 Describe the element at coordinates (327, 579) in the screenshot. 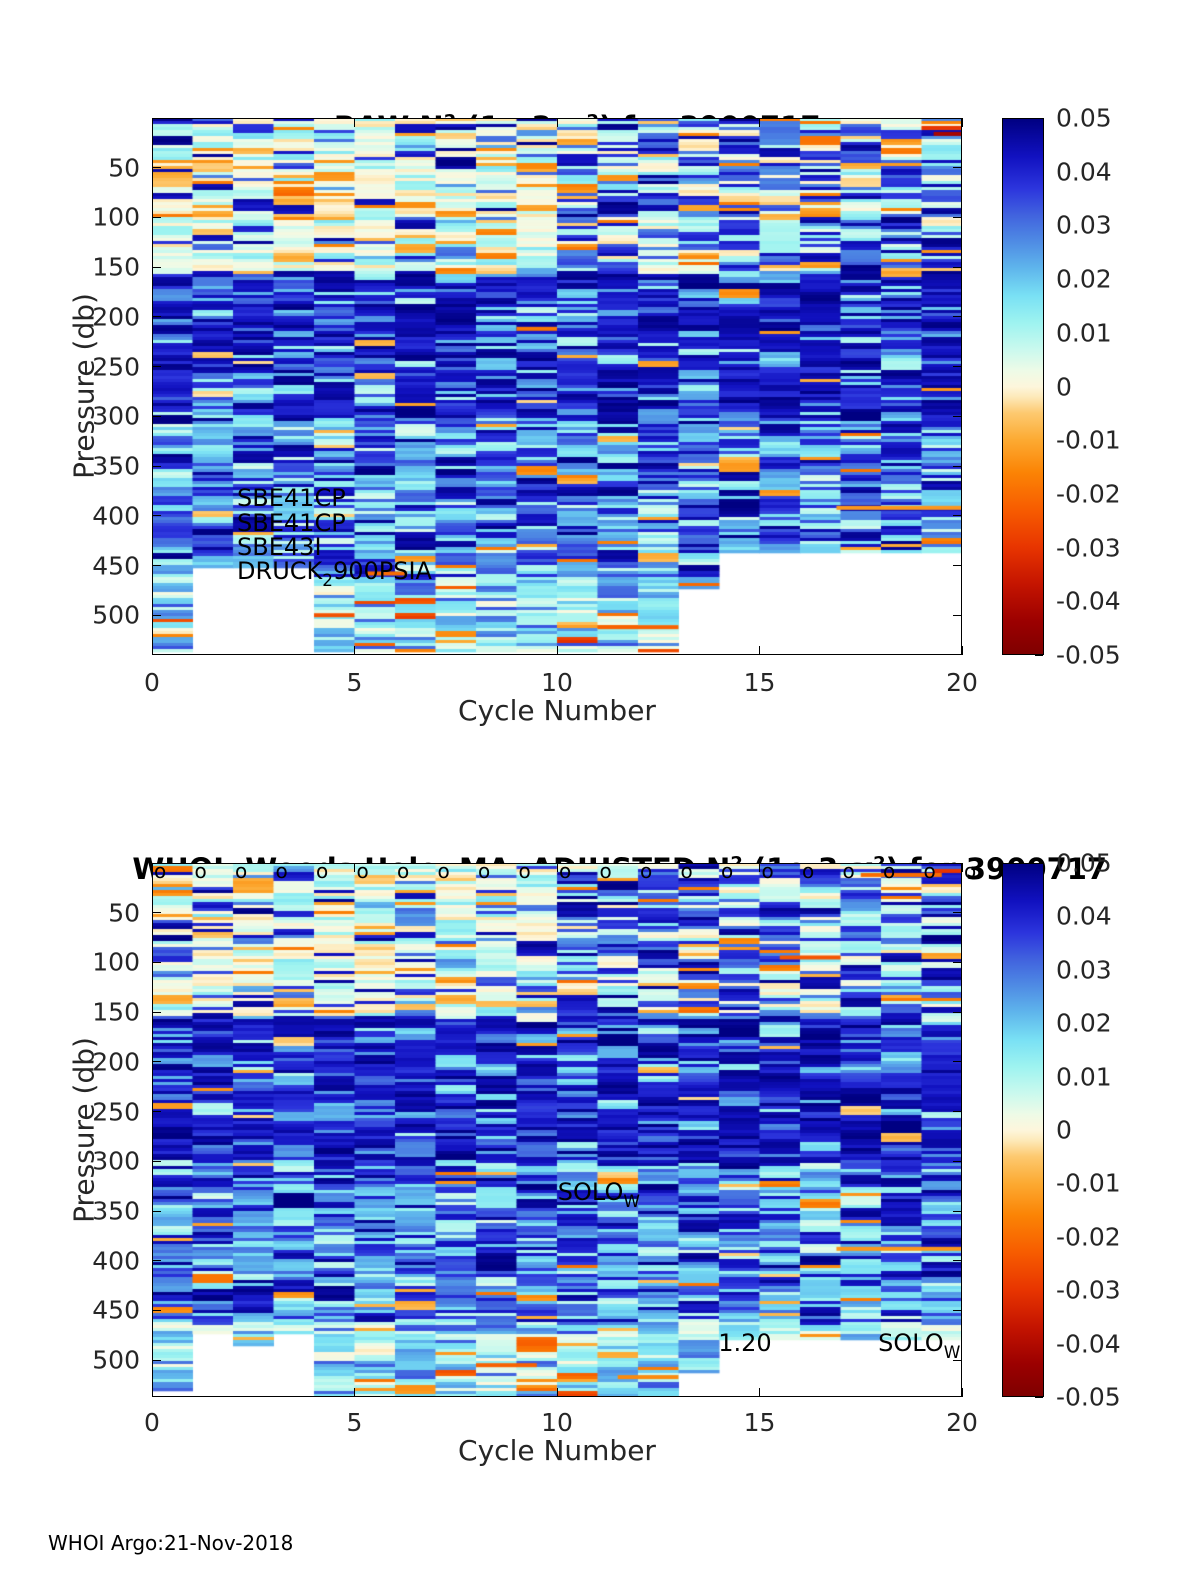

I see `annotation-subscript: 2` at that location.